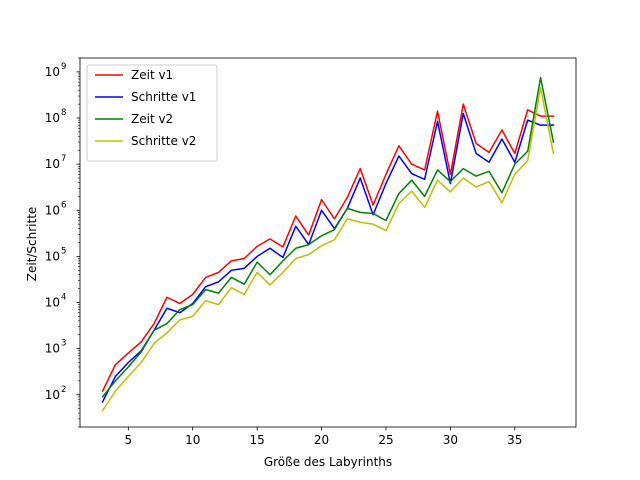 The image size is (640, 480). I want to click on x-tick-label: 15, so click(257, 440).